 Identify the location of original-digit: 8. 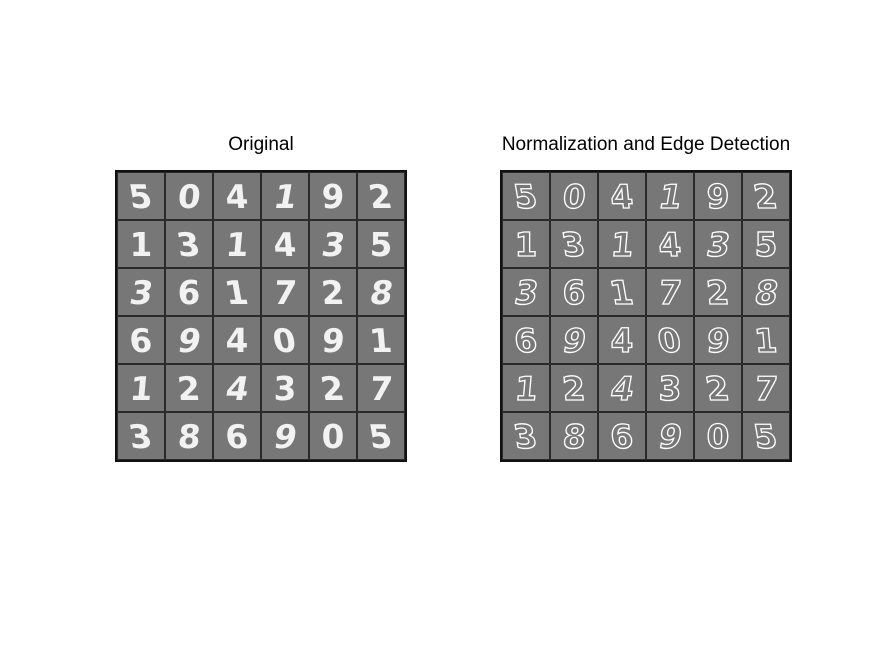
(381, 293).